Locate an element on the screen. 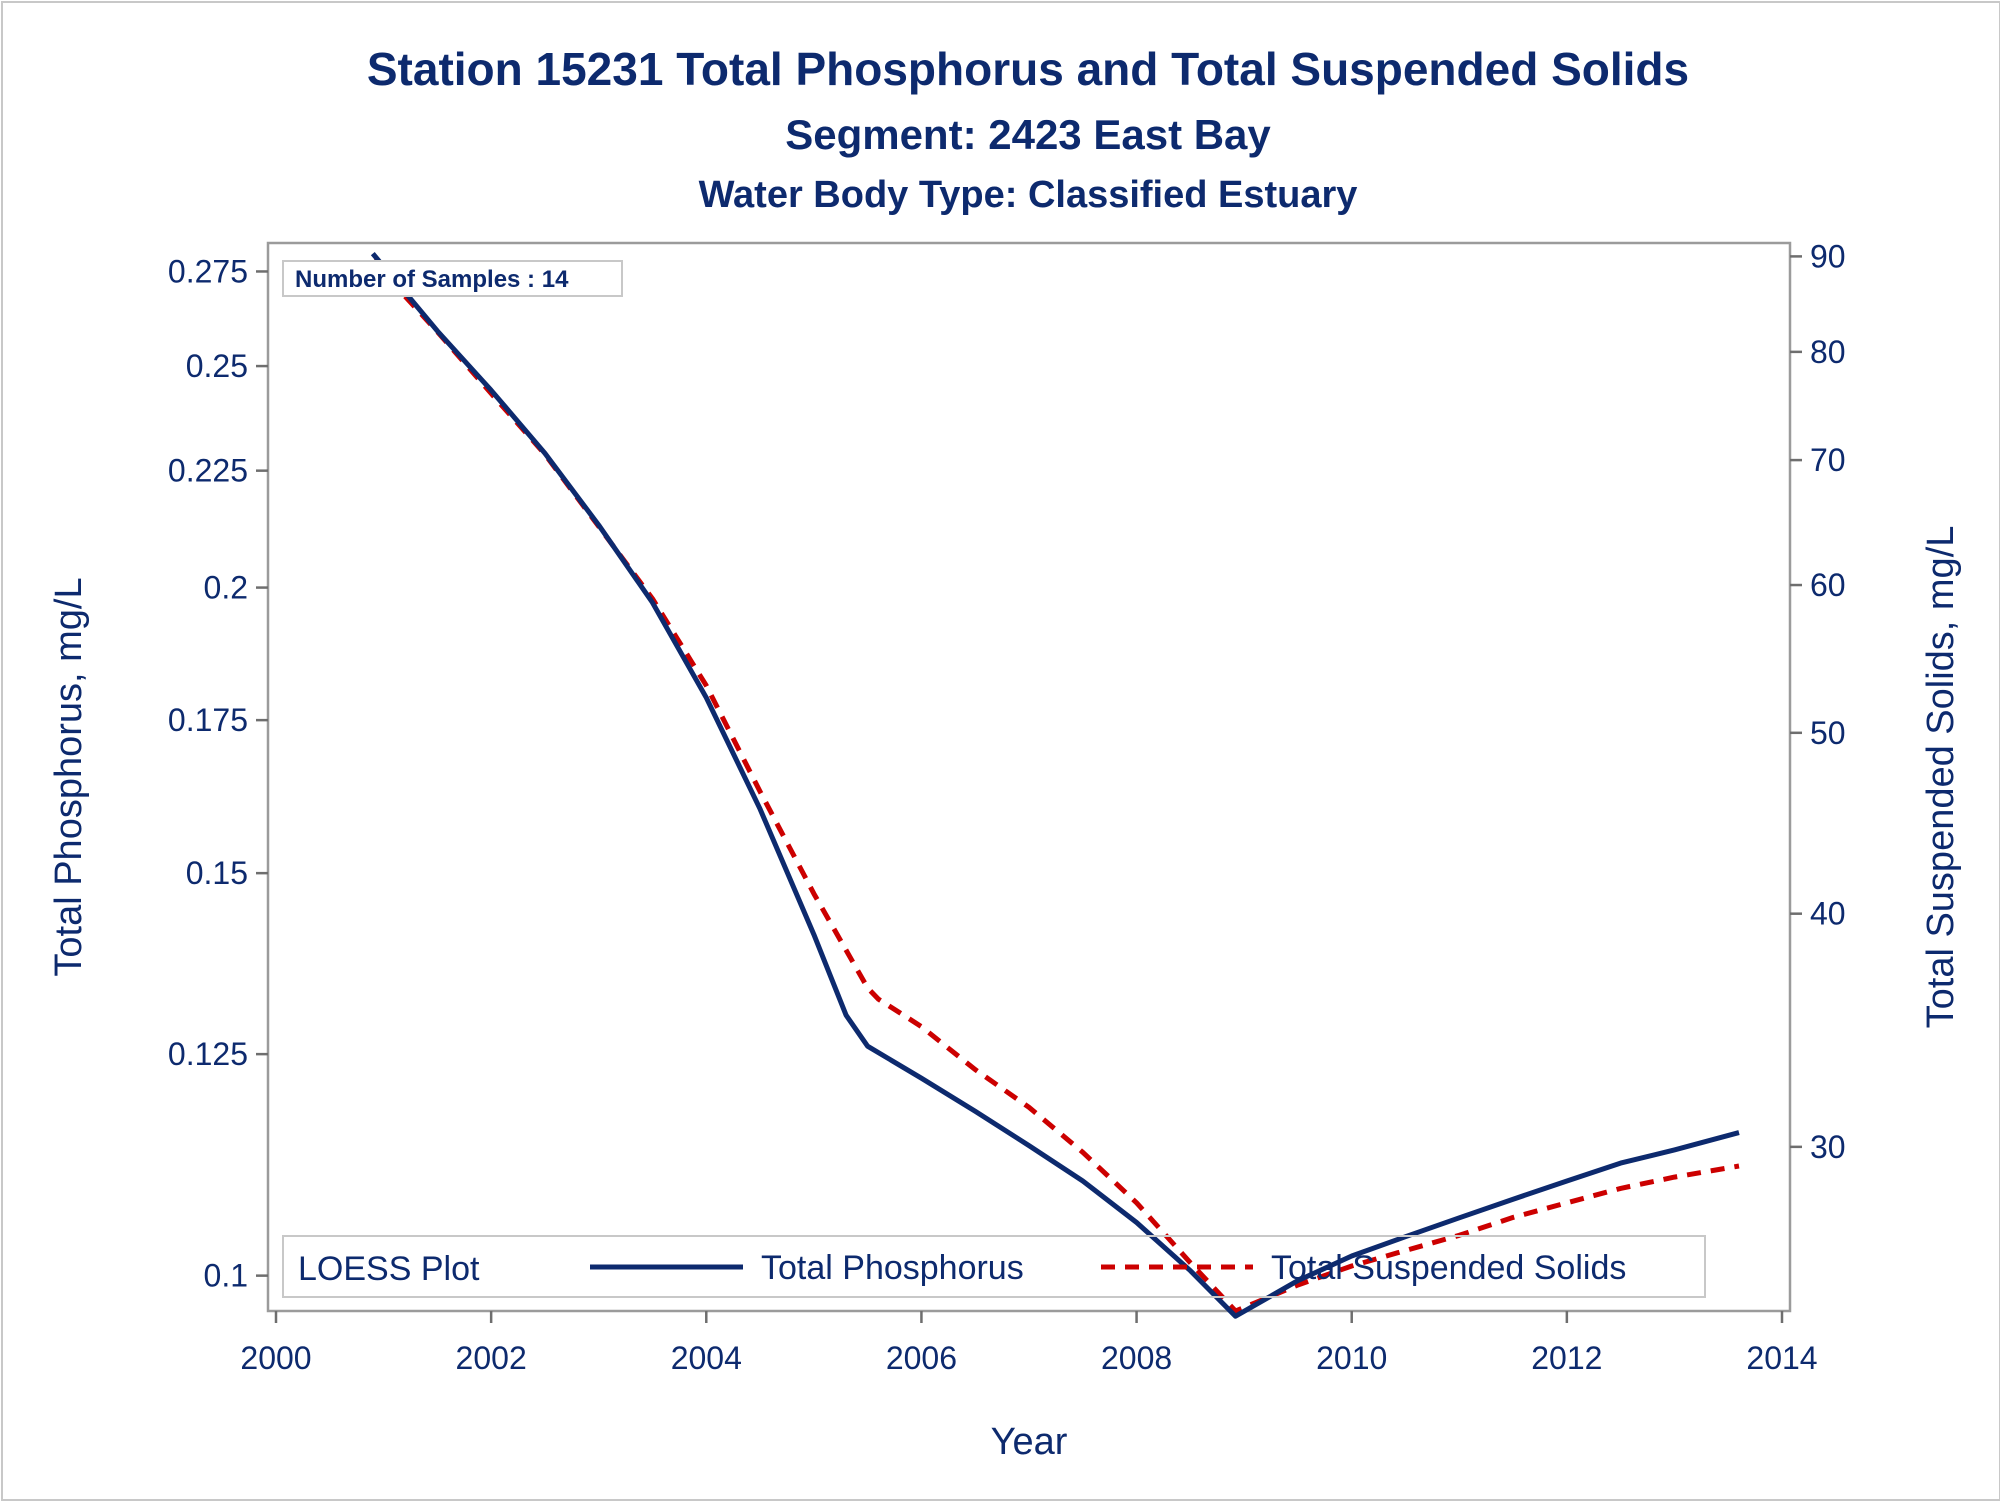 This screenshot has height=1501, width=2000. y-left-tick-label: 0.175 is located at coordinates (208, 720).